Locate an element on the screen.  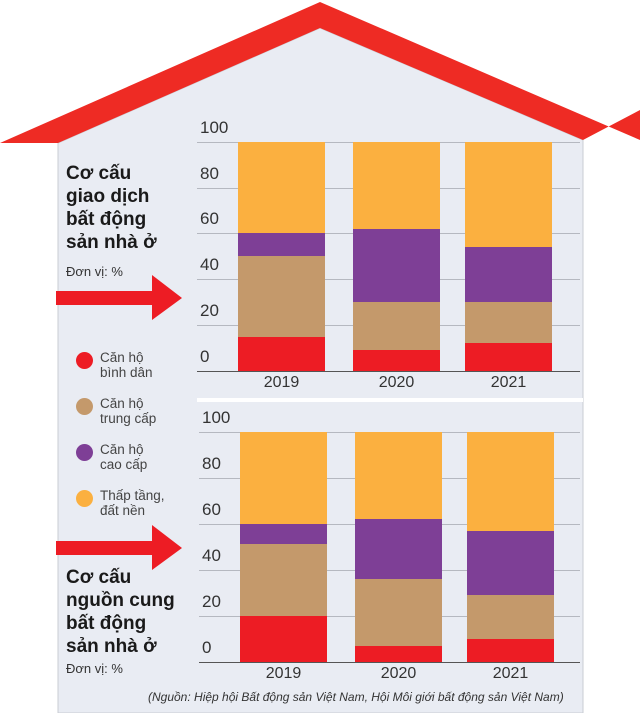
legend-item: Căn hộ trung cấp is located at coordinates (120, 419).